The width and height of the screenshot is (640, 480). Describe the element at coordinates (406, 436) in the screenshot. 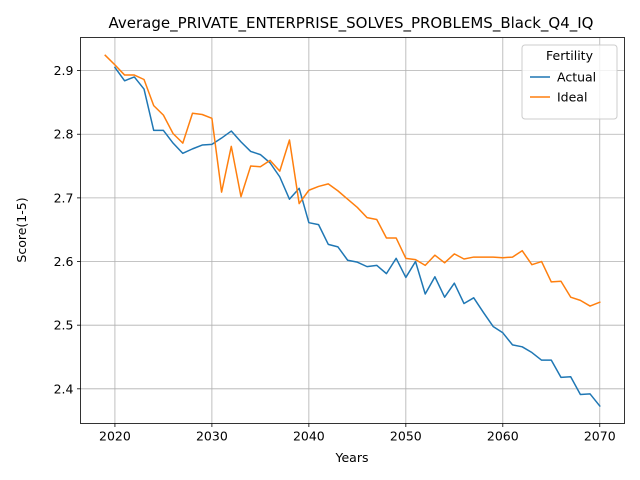

I see `x-tick-label: 2050` at that location.